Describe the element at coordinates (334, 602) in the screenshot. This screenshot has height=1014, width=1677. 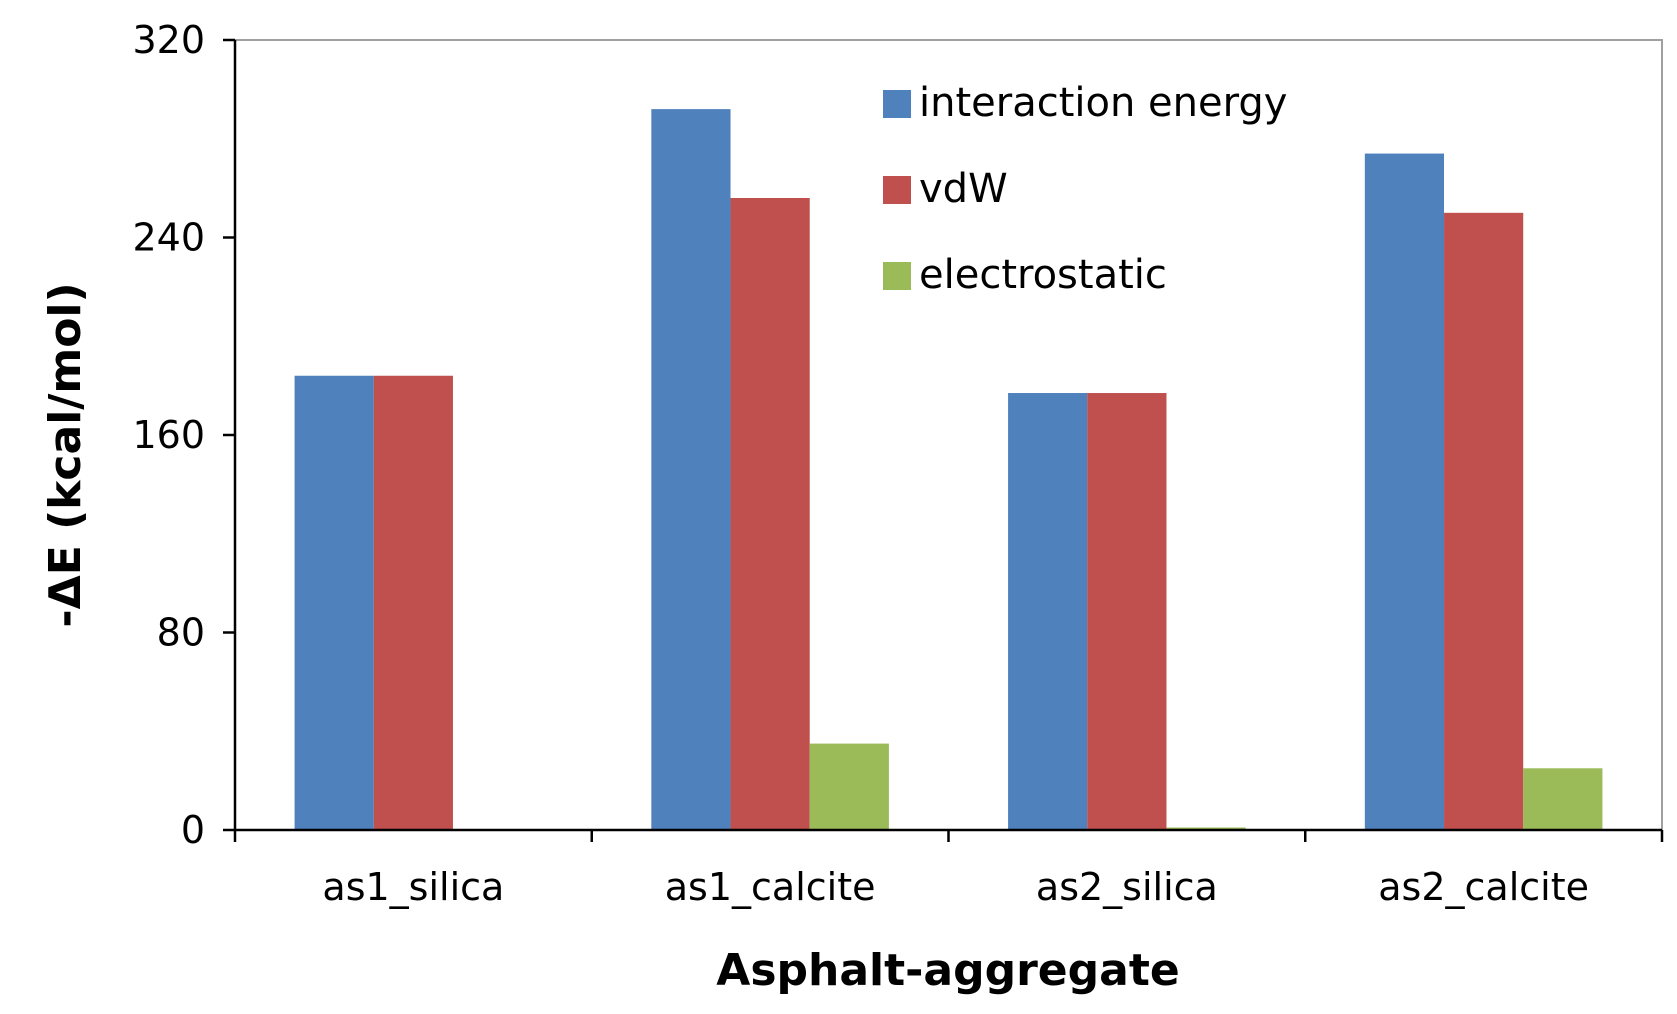
I see `bar-interaction-energy-as1_silica` at that location.